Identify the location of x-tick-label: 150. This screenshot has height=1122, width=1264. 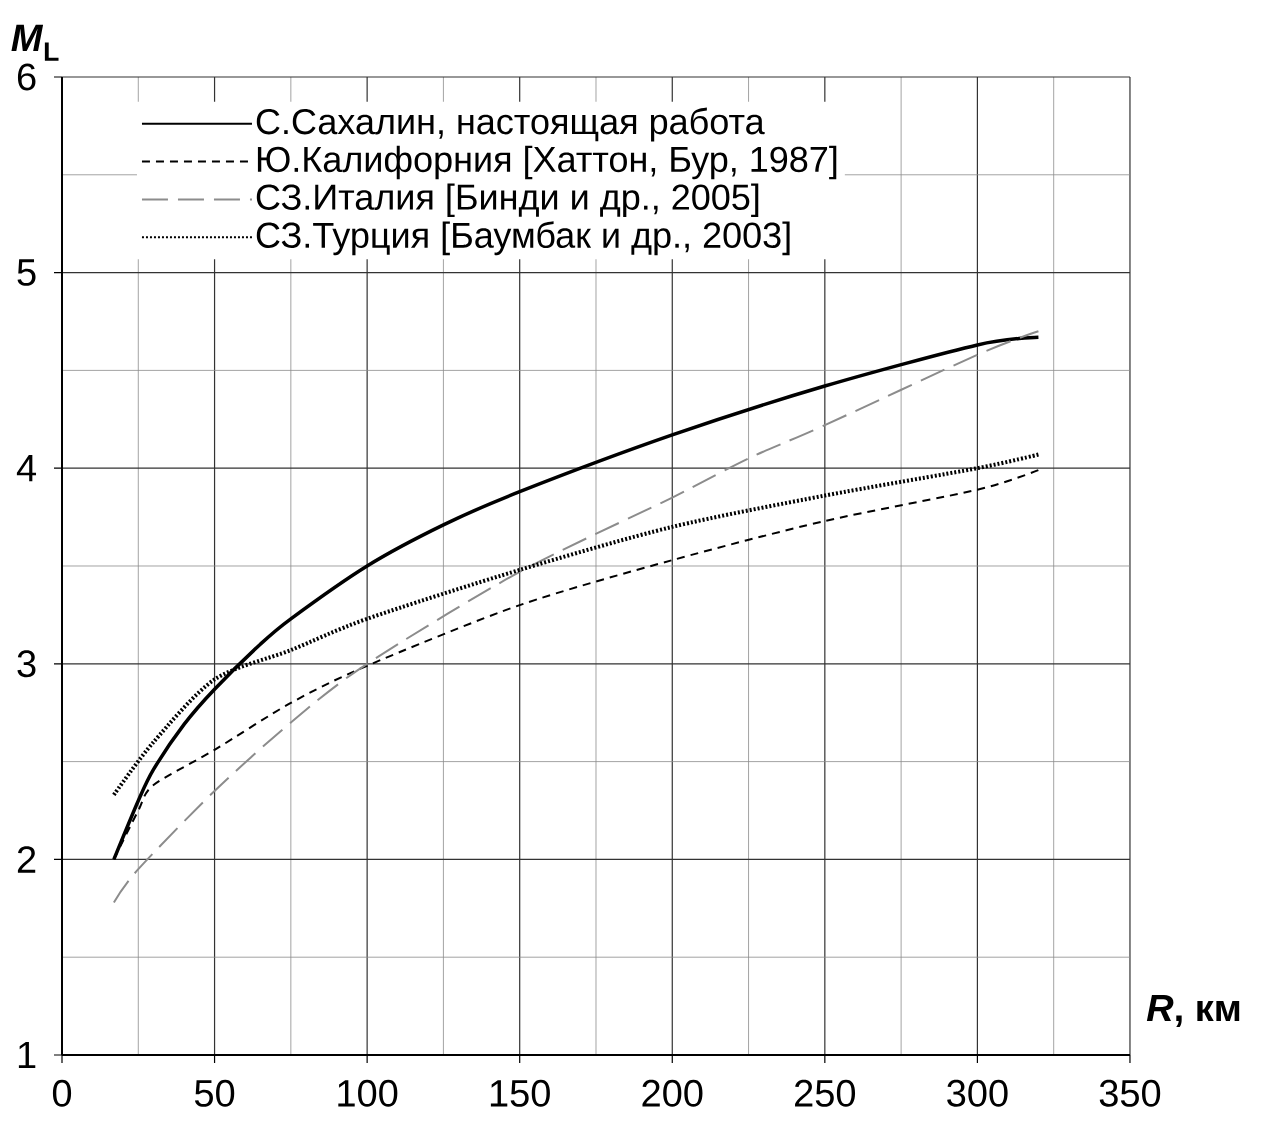
(520, 1093).